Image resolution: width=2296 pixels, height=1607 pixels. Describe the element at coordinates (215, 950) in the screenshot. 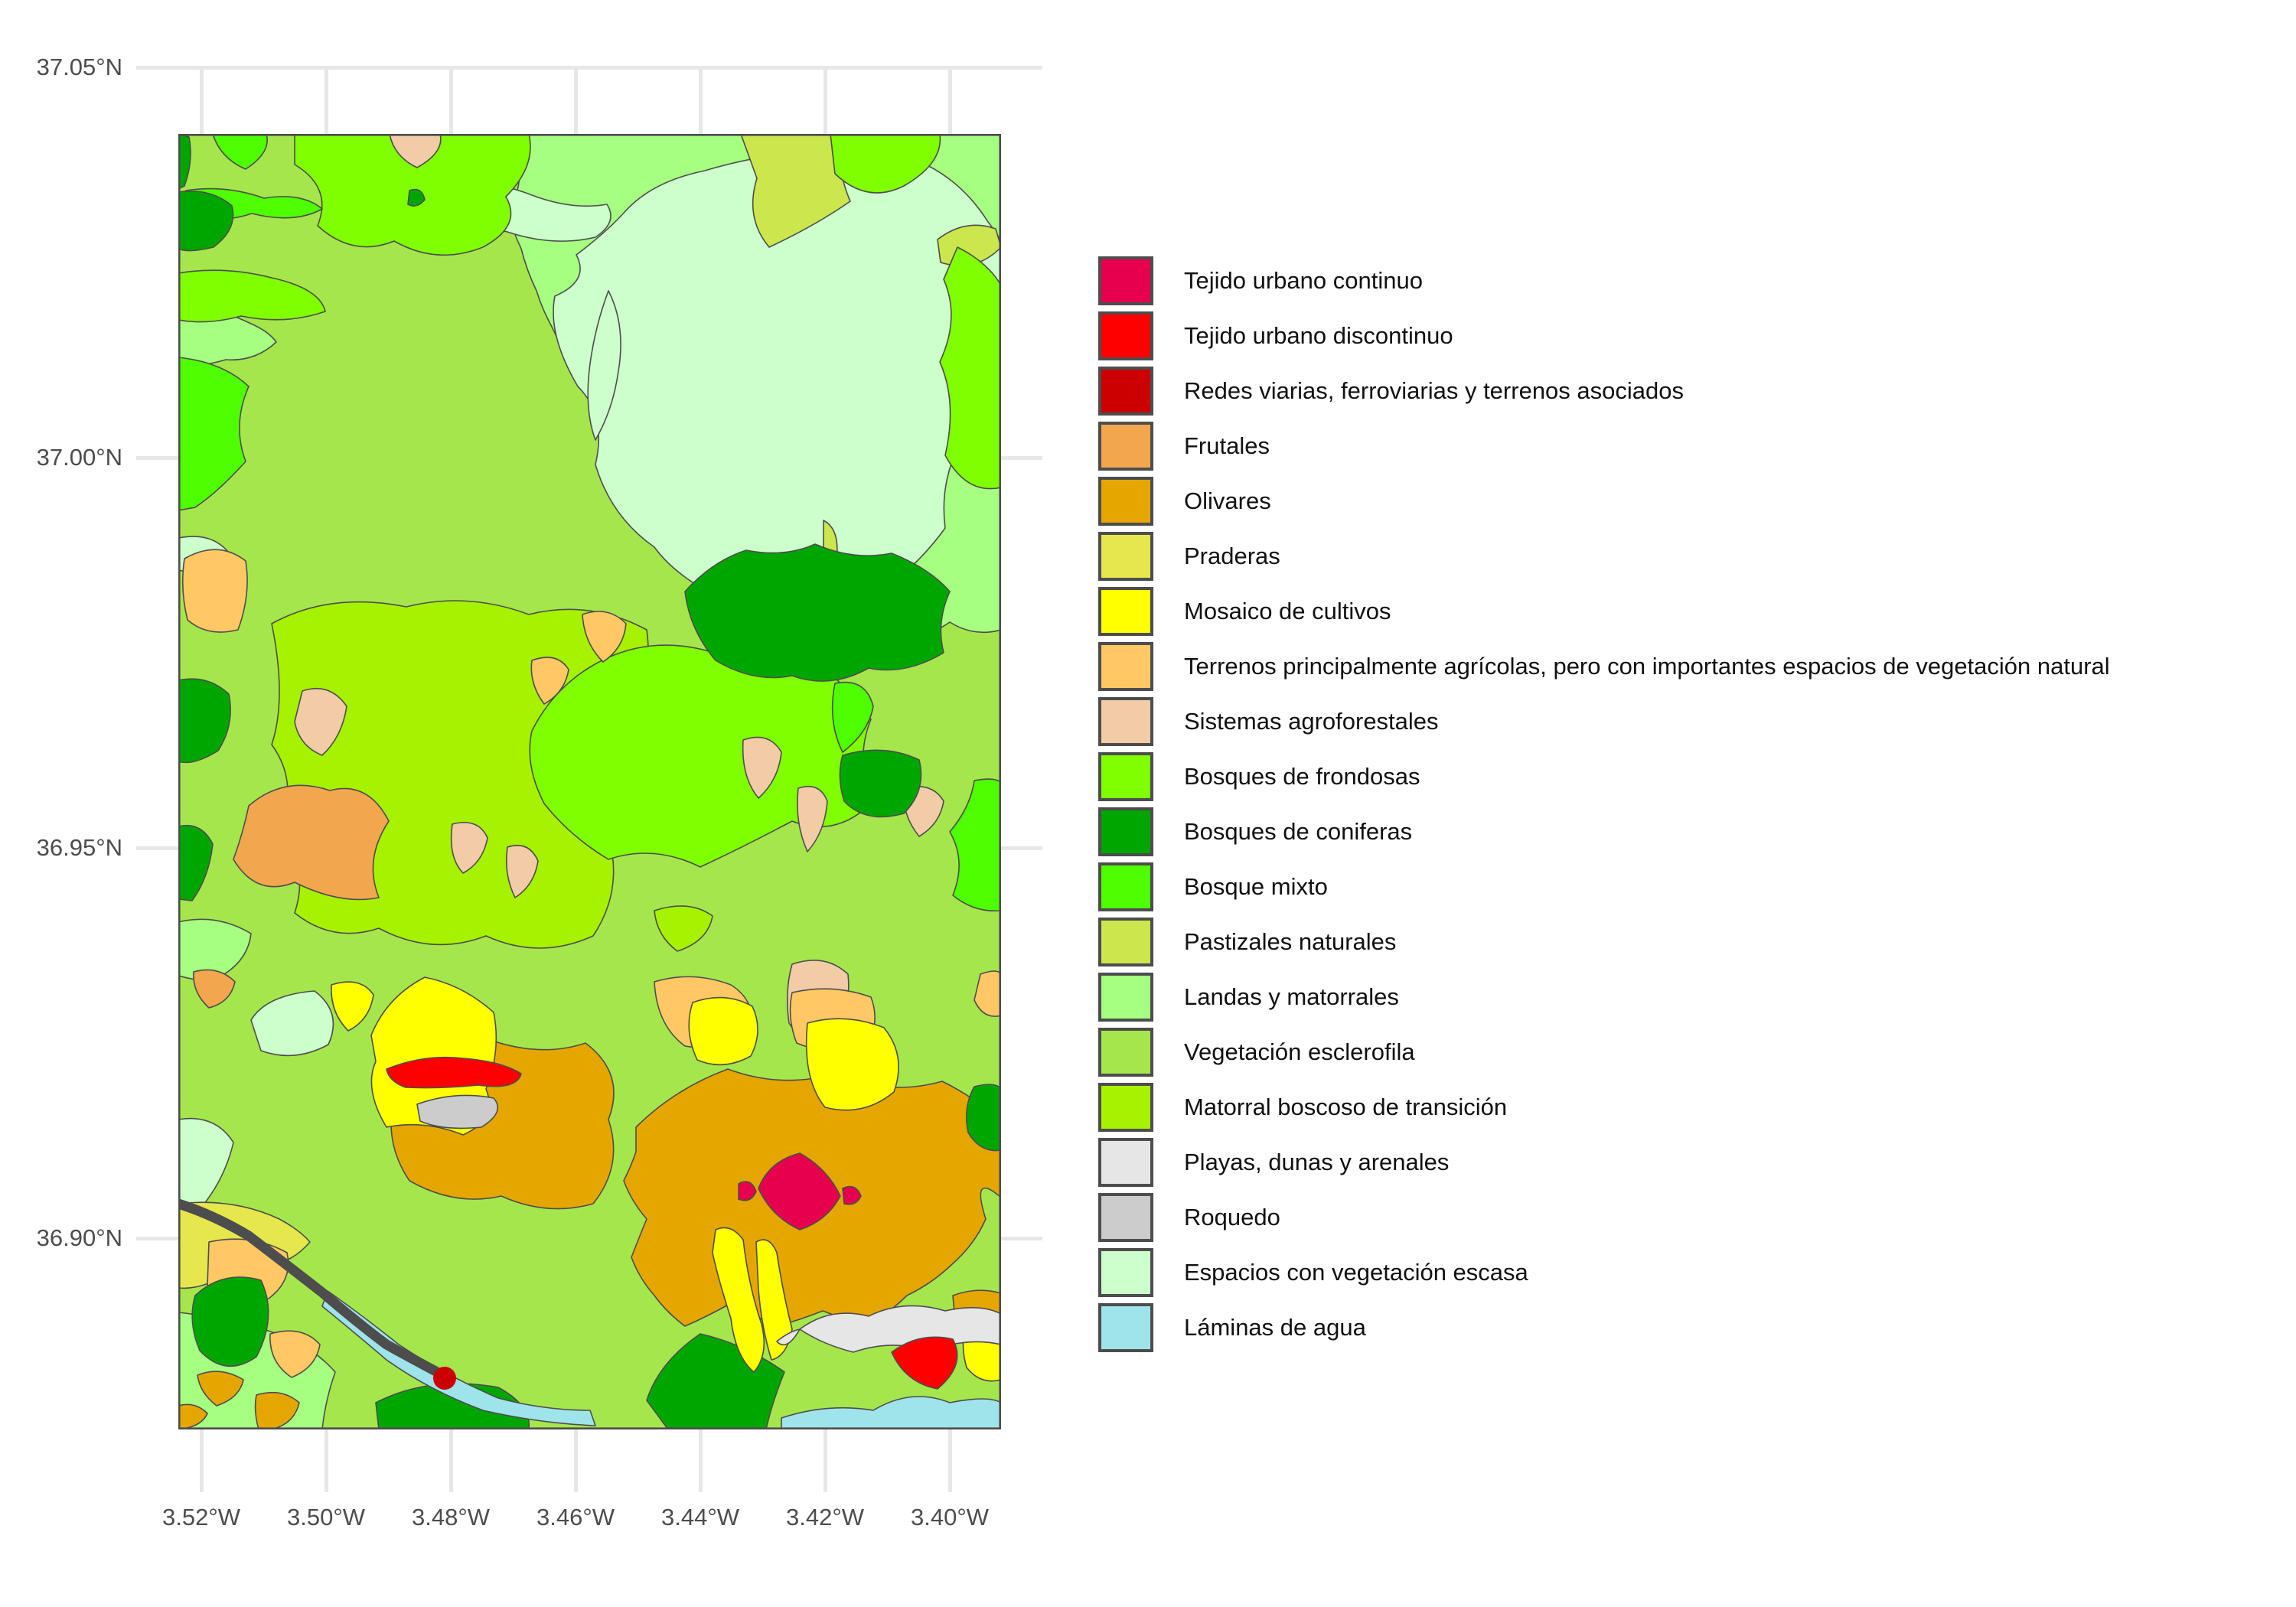

I see `region-landas-w` at that location.